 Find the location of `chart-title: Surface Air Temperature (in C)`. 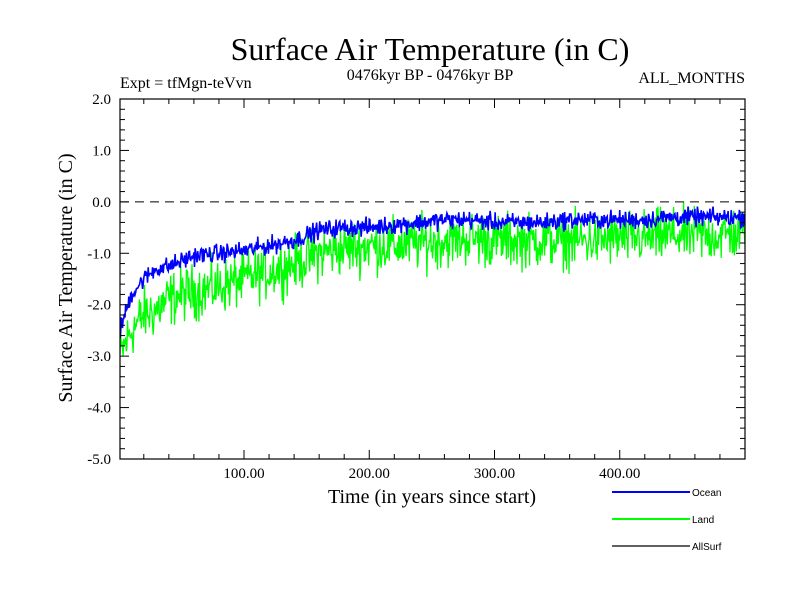

chart-title: Surface Air Temperature (in C) is located at coordinates (430, 49).